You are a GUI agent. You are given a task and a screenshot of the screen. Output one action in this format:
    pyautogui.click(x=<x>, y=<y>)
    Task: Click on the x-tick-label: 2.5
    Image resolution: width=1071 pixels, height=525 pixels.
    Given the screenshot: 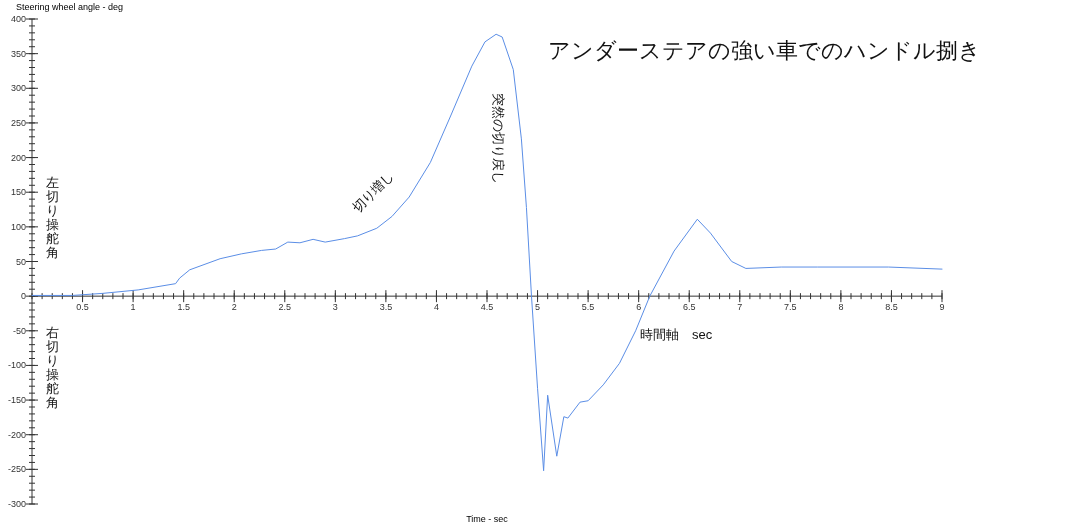 What is the action you would take?
    pyautogui.click(x=285, y=307)
    